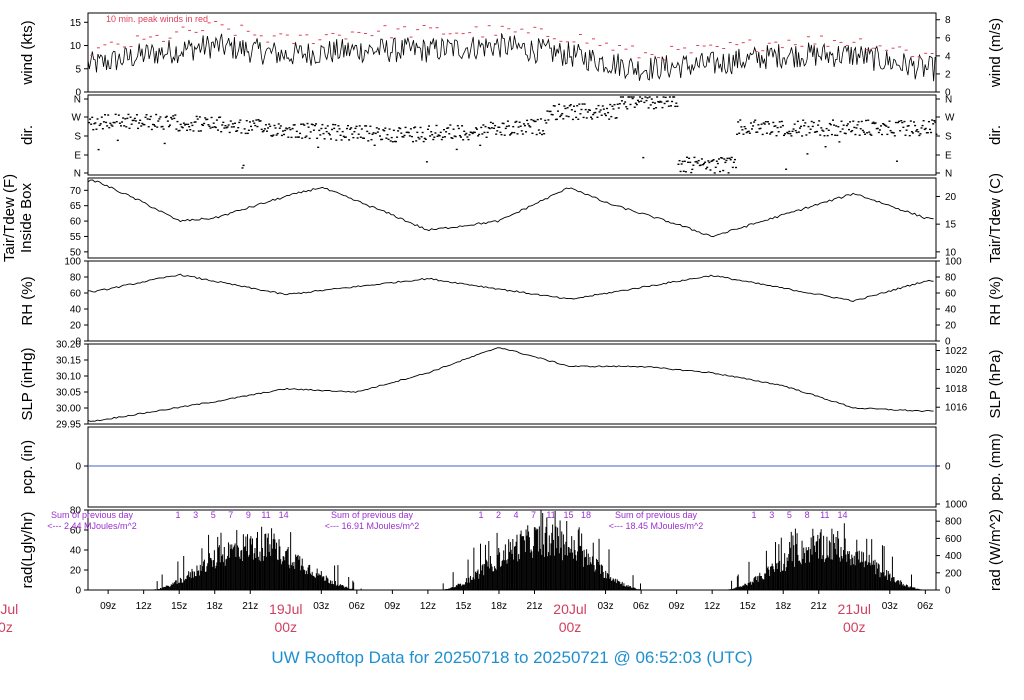 This screenshot has width=1024, height=700. What do you see at coordinates (18, 218) in the screenshot?
I see `ylabel-left-temperature: Tair/Tdew (F)Inside Box` at bounding box center [18, 218].